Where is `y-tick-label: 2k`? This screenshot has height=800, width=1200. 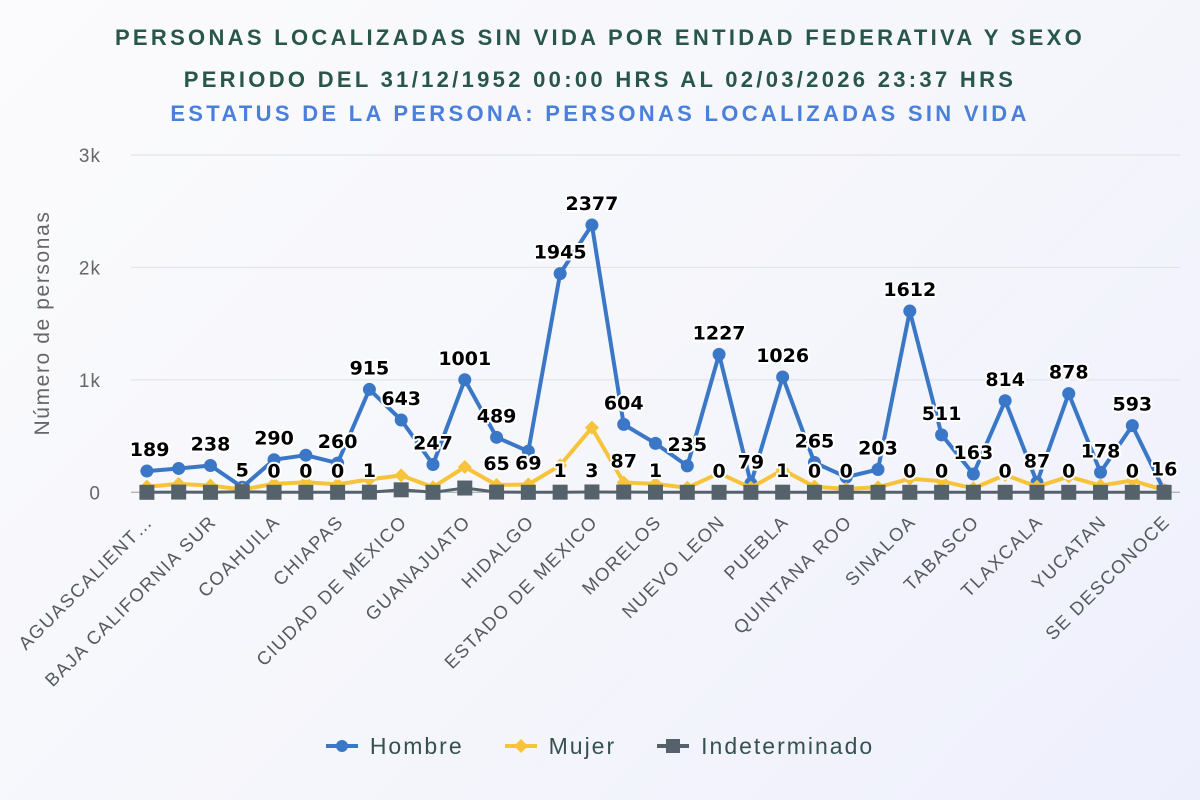 y-tick-label: 2k is located at coordinates (90, 268).